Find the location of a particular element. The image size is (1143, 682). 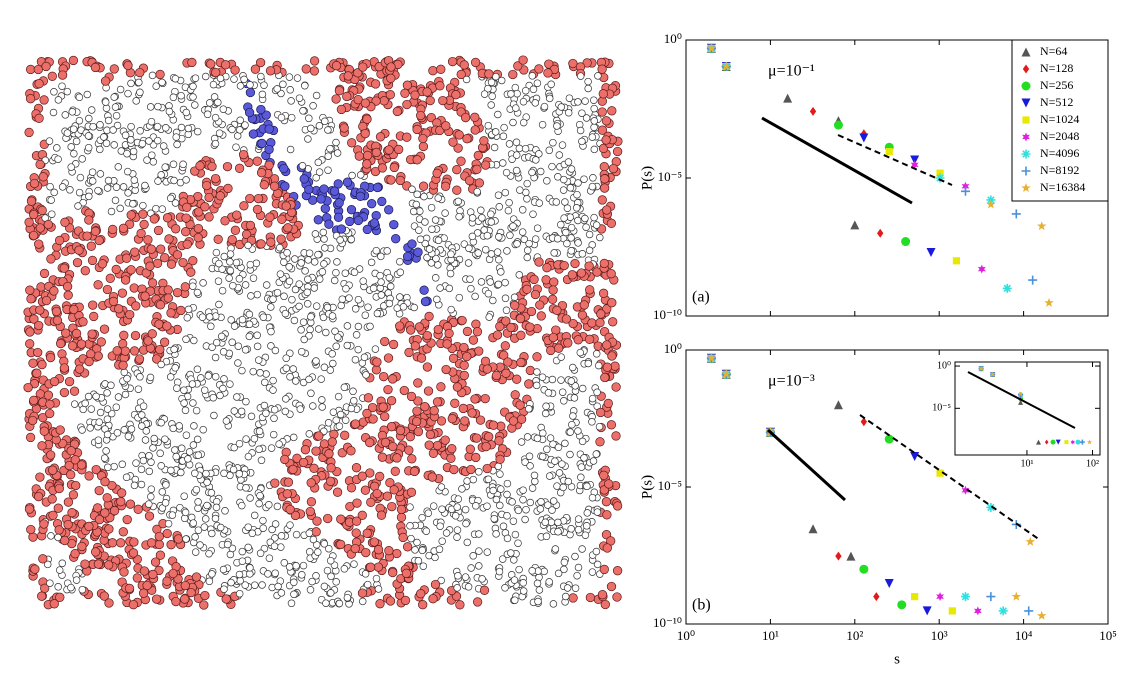

y-tick-label: 10⁰ is located at coordinates (673, 348).